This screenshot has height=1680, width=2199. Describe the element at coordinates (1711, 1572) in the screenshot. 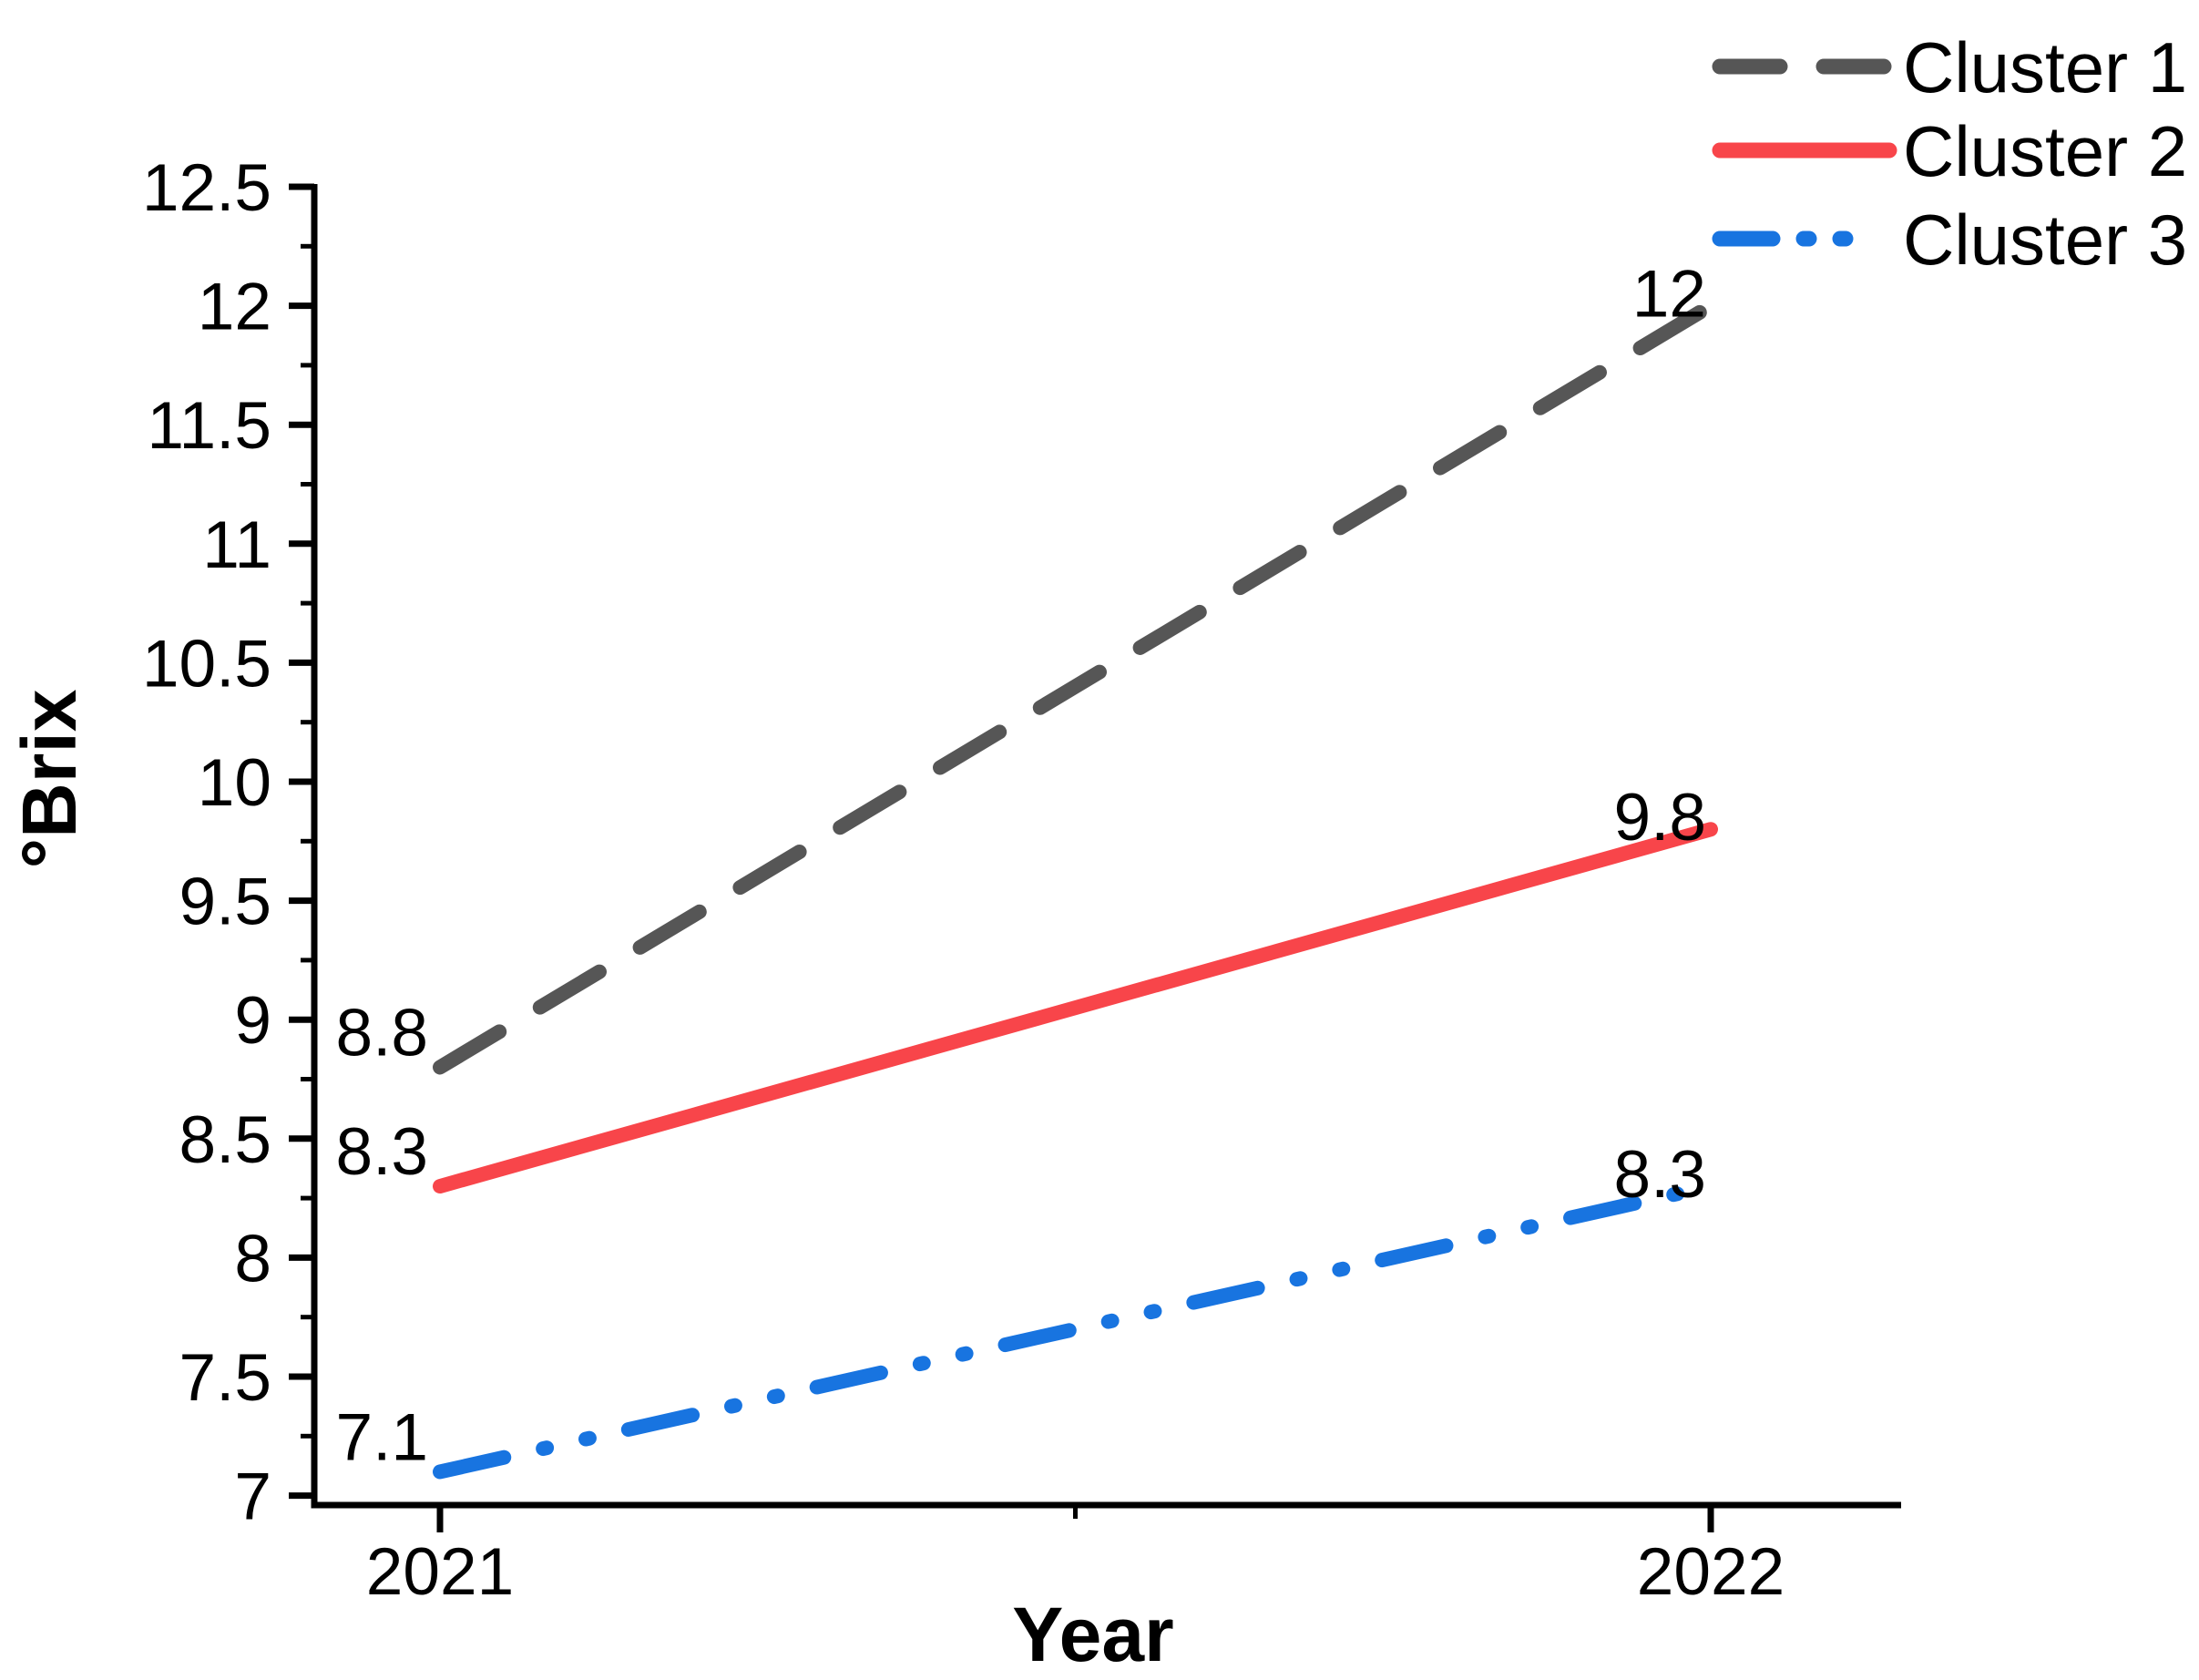

I see `x-tick-label: 2022` at that location.